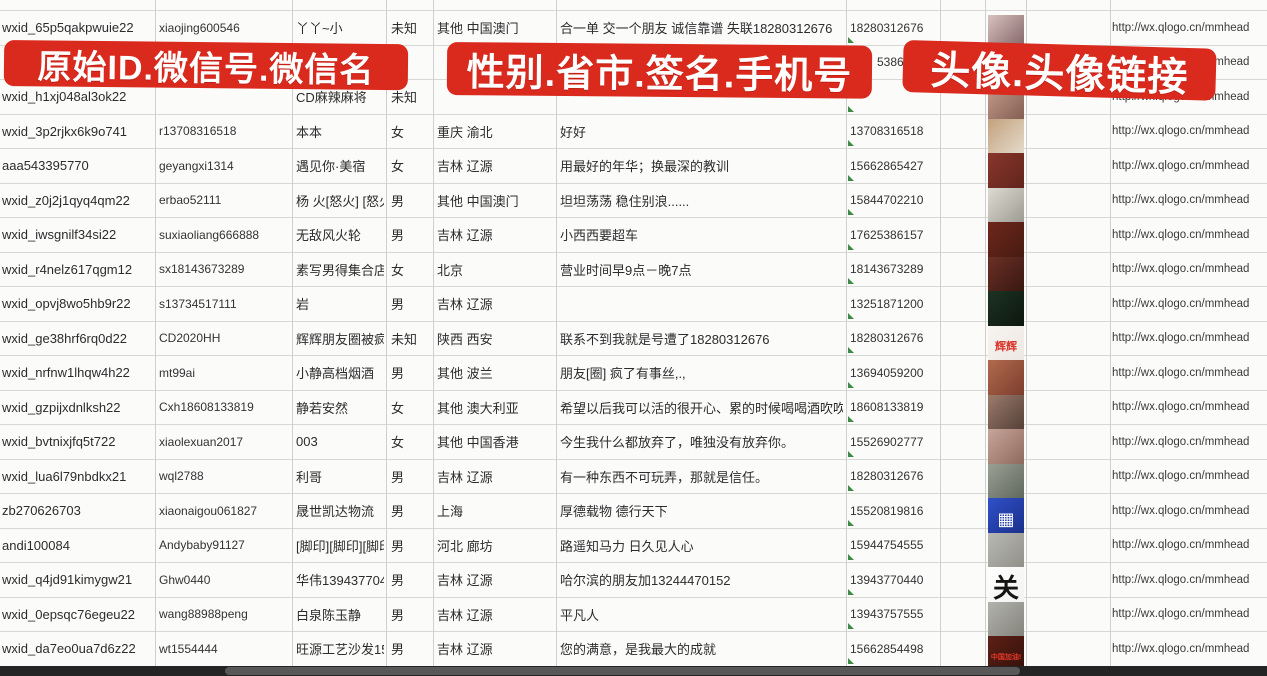 Image resolution: width=1267 pixels, height=676 pixels. Describe the element at coordinates (478, 28) in the screenshot. I see `cell-region: 其他 中国澳门` at that location.